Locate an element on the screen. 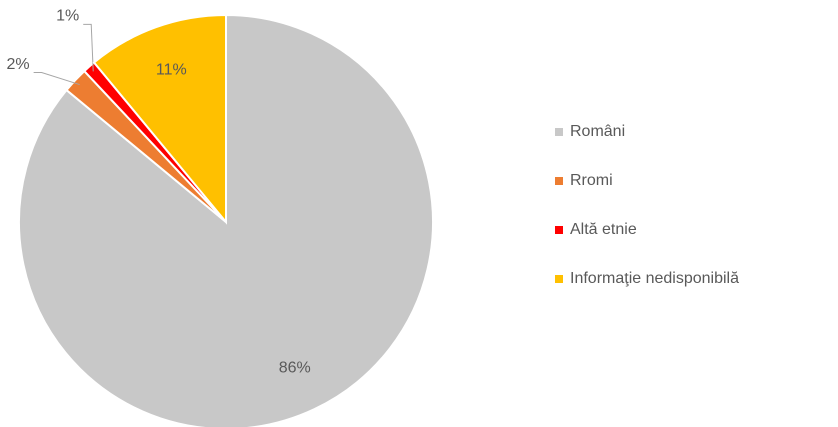  legend-label: Rromi is located at coordinates (591, 180).